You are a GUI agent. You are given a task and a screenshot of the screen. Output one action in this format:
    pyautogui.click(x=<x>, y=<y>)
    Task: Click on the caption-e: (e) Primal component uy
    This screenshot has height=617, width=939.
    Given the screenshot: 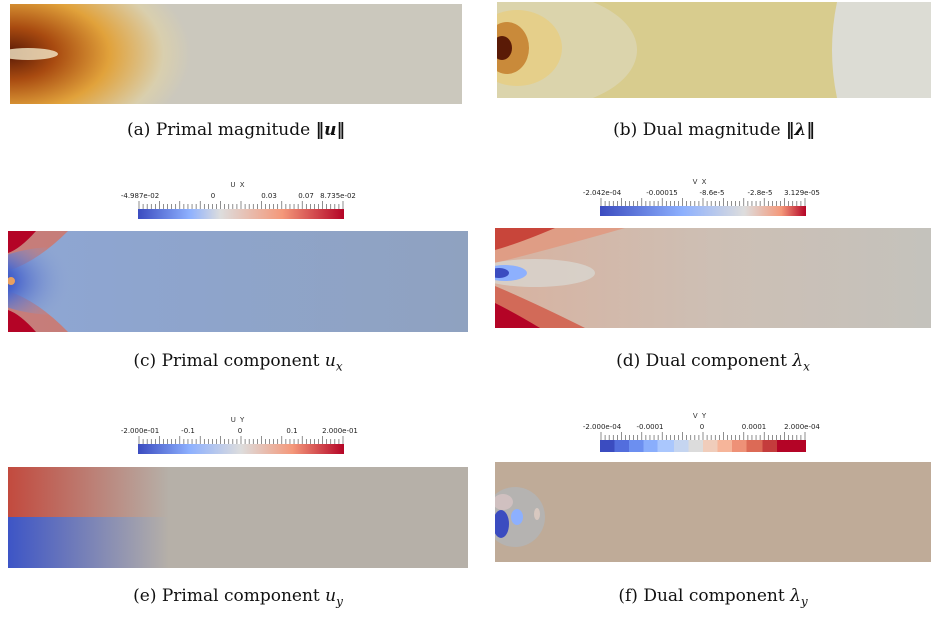 What is the action you would take?
    pyautogui.click(x=238, y=597)
    